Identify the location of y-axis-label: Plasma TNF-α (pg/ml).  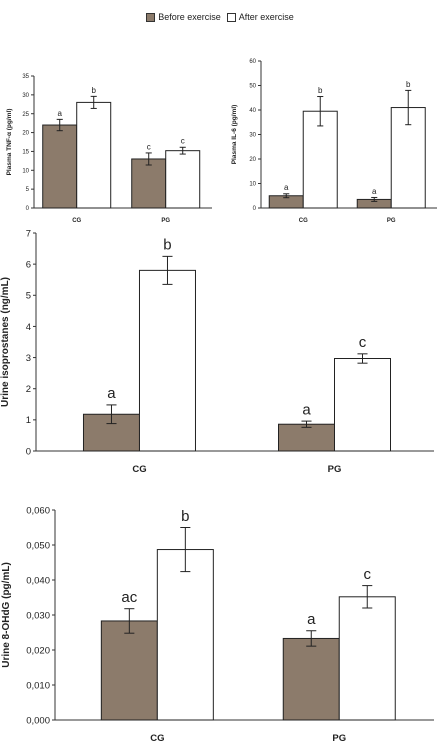
(9, 142).